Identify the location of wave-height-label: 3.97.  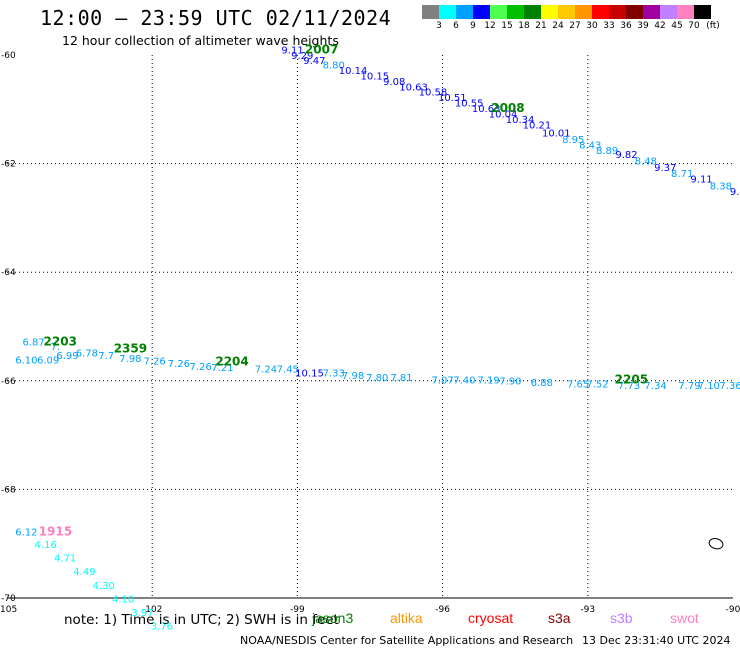
(142, 613).